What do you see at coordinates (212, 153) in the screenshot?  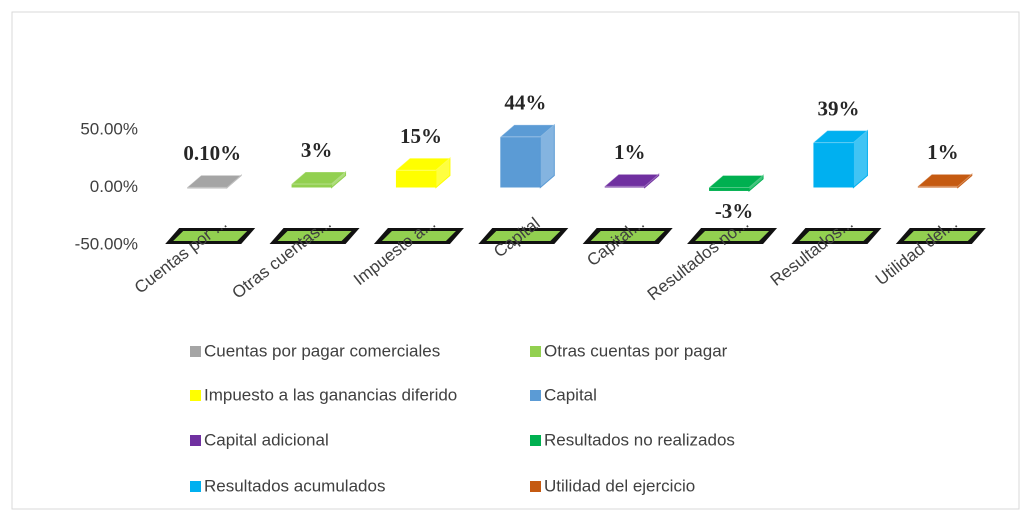 I see `value-label: 0.10%` at bounding box center [212, 153].